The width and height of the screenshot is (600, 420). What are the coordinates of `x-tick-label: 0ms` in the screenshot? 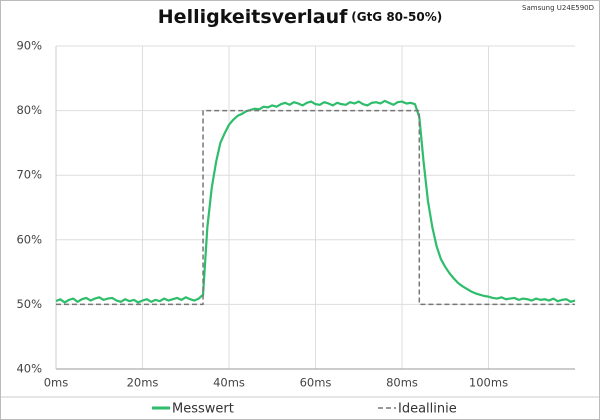 It's located at (56, 383).